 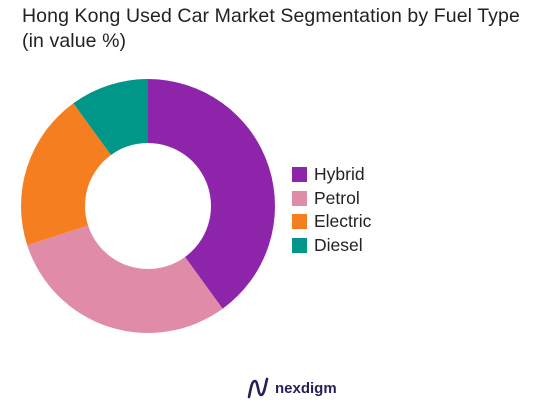 What do you see at coordinates (125, 279) in the screenshot?
I see `donut-slice-petrol` at bounding box center [125, 279].